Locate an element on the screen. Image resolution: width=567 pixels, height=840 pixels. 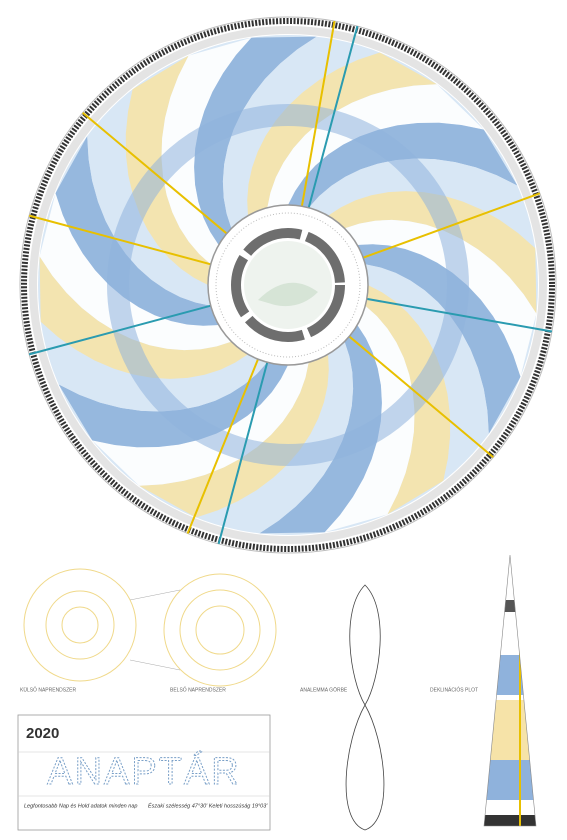
cone-outline is located at coordinates (510, 690).